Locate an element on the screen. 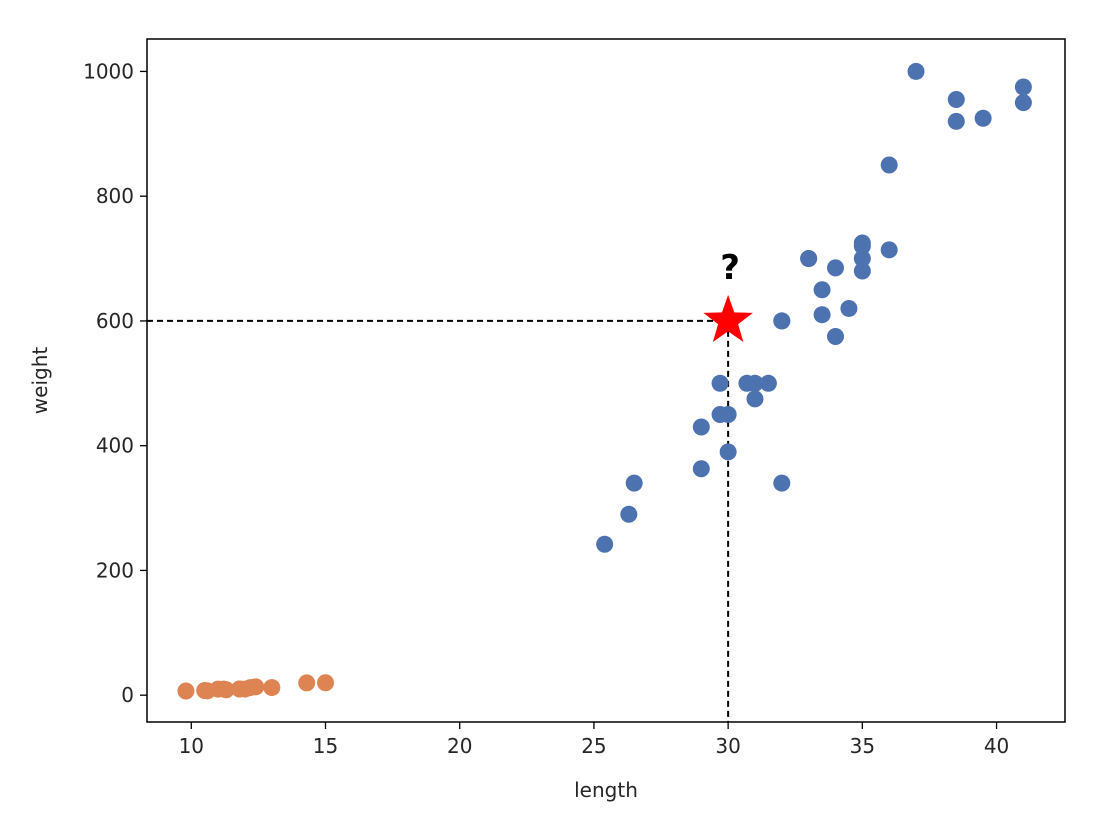 The width and height of the screenshot is (1096, 836). y-tick-label: 400 is located at coordinates (115, 446).